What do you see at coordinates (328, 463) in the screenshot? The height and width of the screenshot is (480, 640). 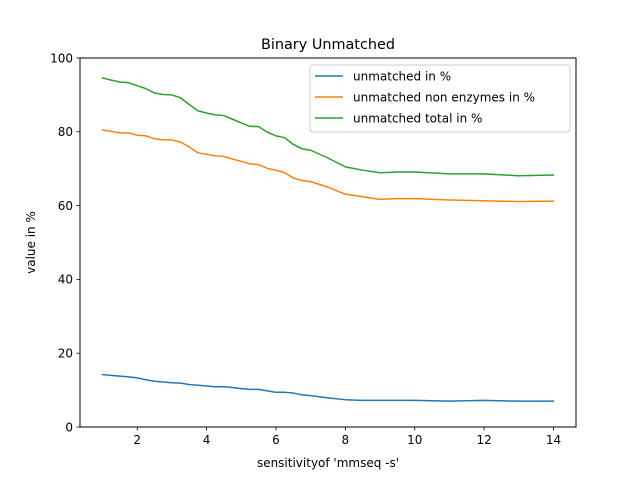 I see `x-axis-label: sensitivityof 'mmseq -s'` at bounding box center [328, 463].